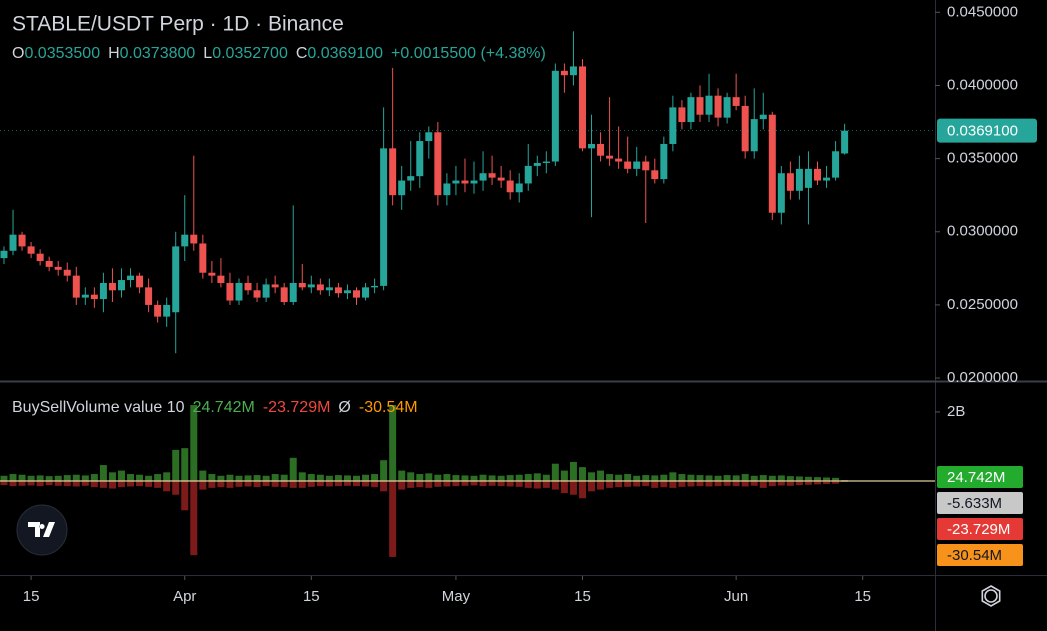 The image size is (1047, 631). I want to click on logo-mark, so click(41, 529).